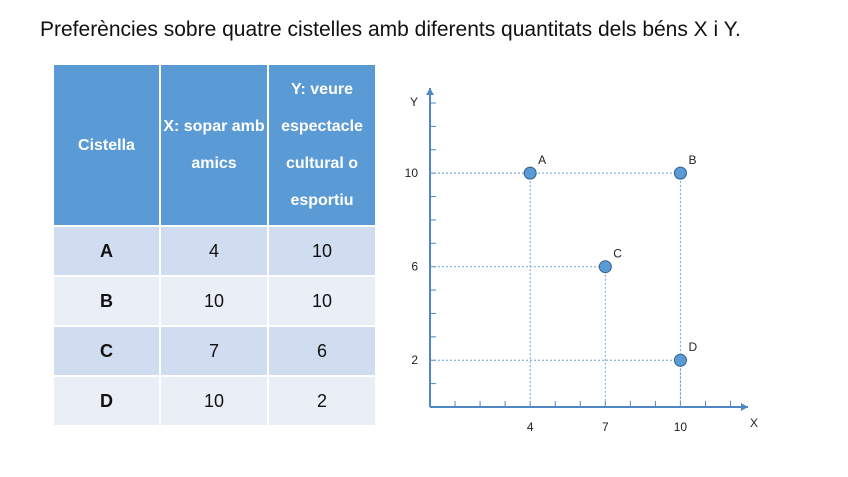  Describe the element at coordinates (106, 401) in the screenshot. I see `row-basket-label: D` at that location.